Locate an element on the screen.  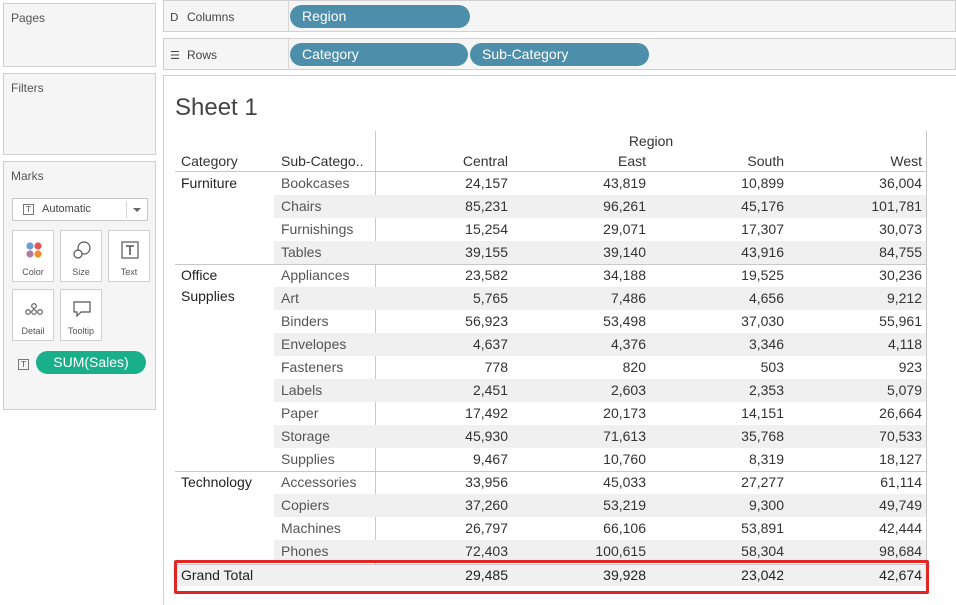
category-column-header: Category is located at coordinates (209, 161).